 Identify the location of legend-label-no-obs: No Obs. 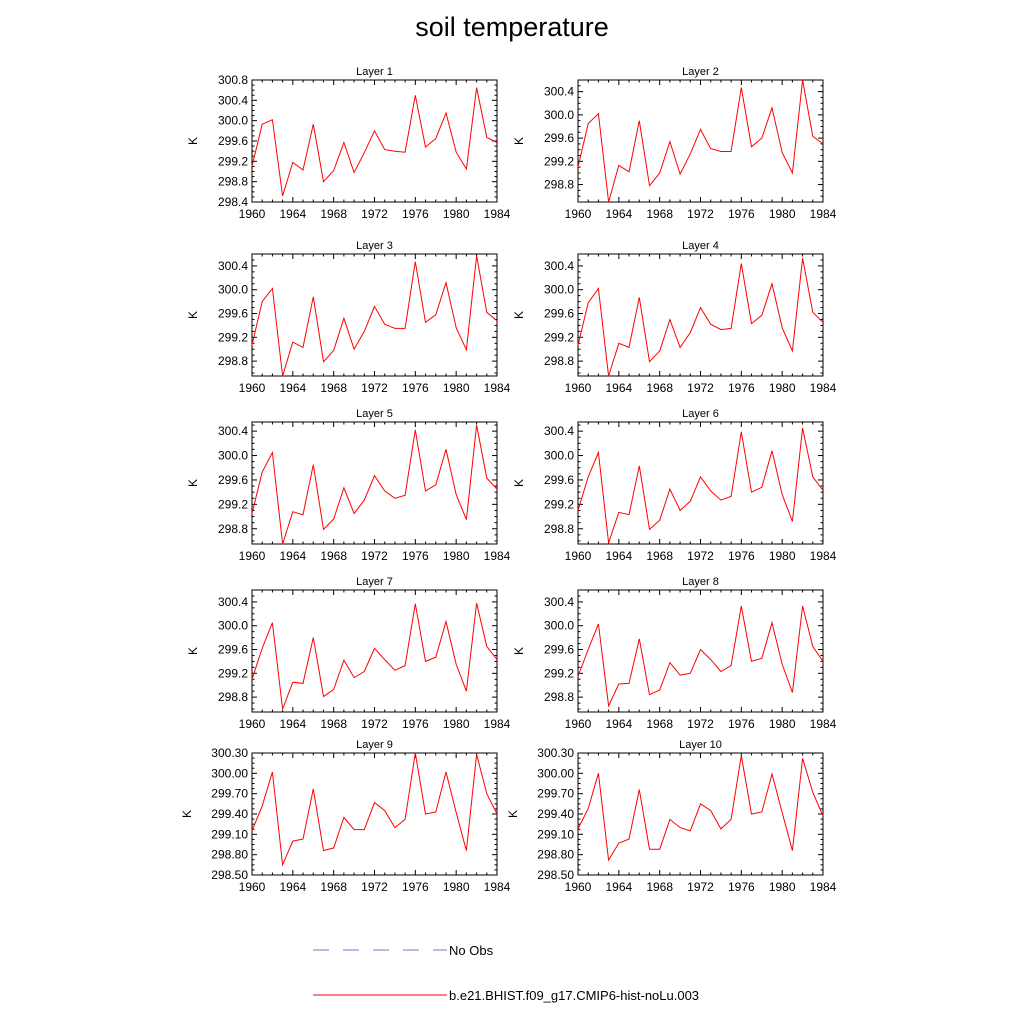
(471, 950).